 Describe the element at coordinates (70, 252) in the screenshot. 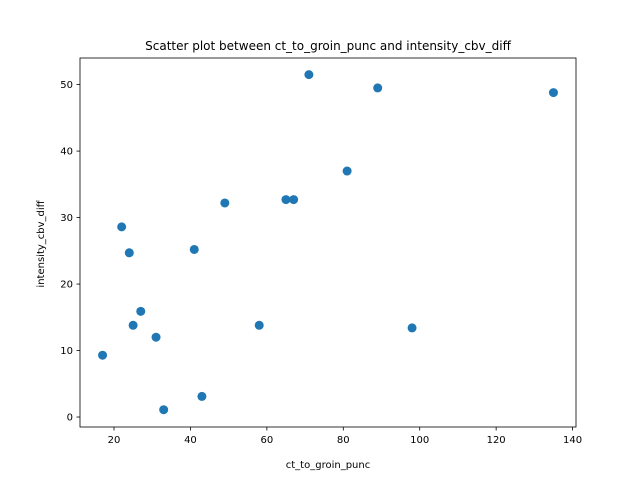

I see `y-axis: 0 10 20 30 40 50` at that location.